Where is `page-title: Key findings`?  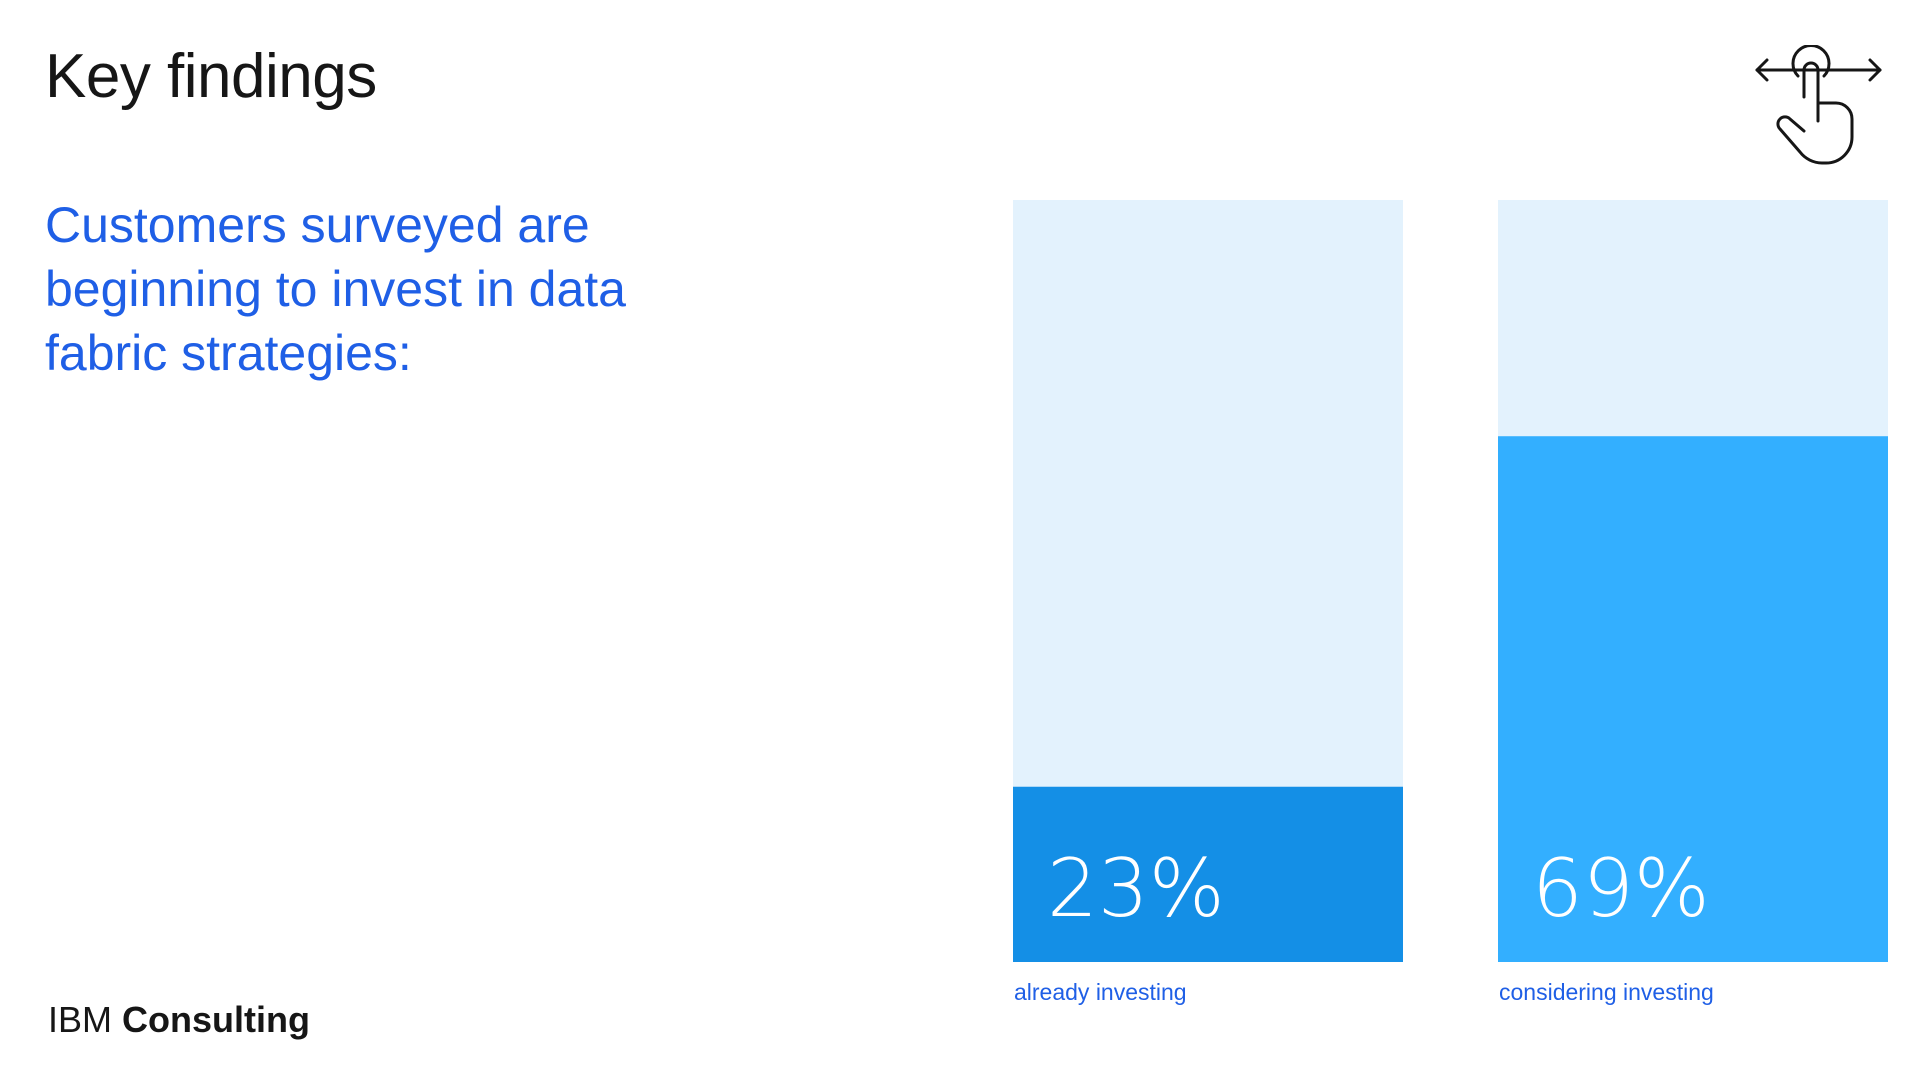
page-title: Key findings is located at coordinates (211, 76).